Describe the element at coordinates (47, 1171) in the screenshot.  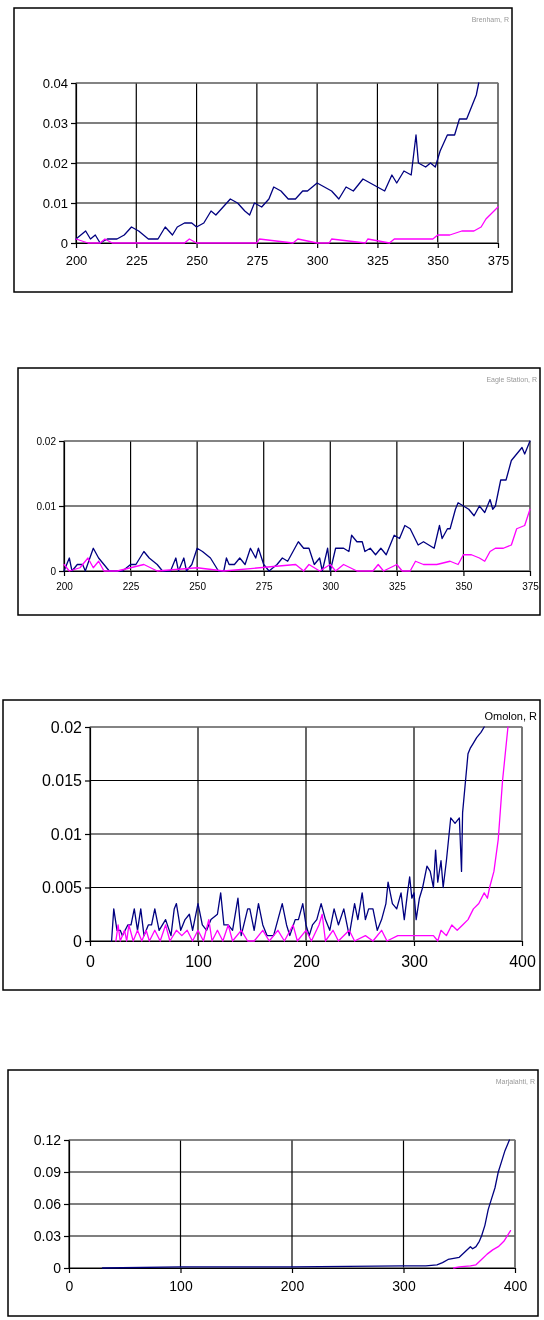
I see `y-tick-label: 0.09` at that location.